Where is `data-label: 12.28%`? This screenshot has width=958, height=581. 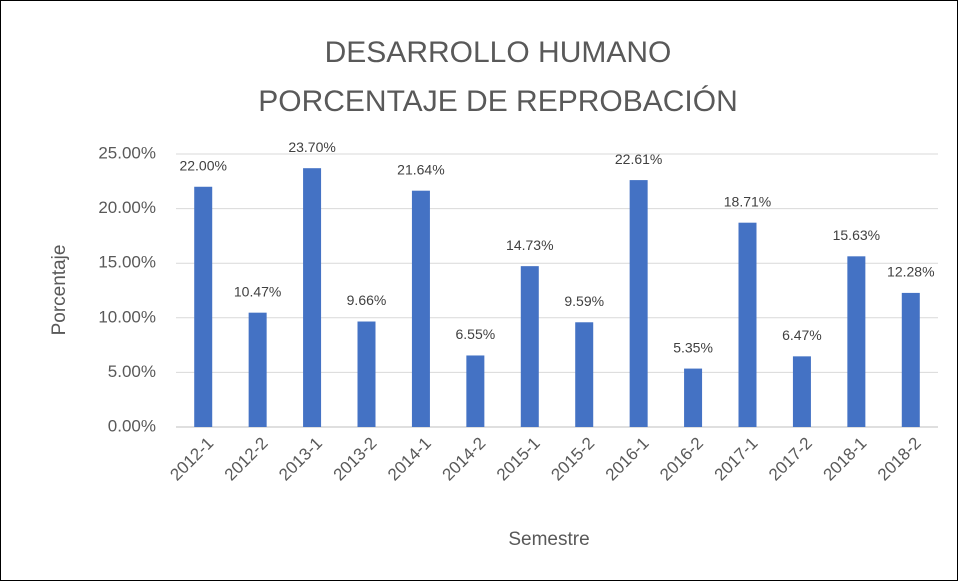
data-label: 12.28% is located at coordinates (910, 272).